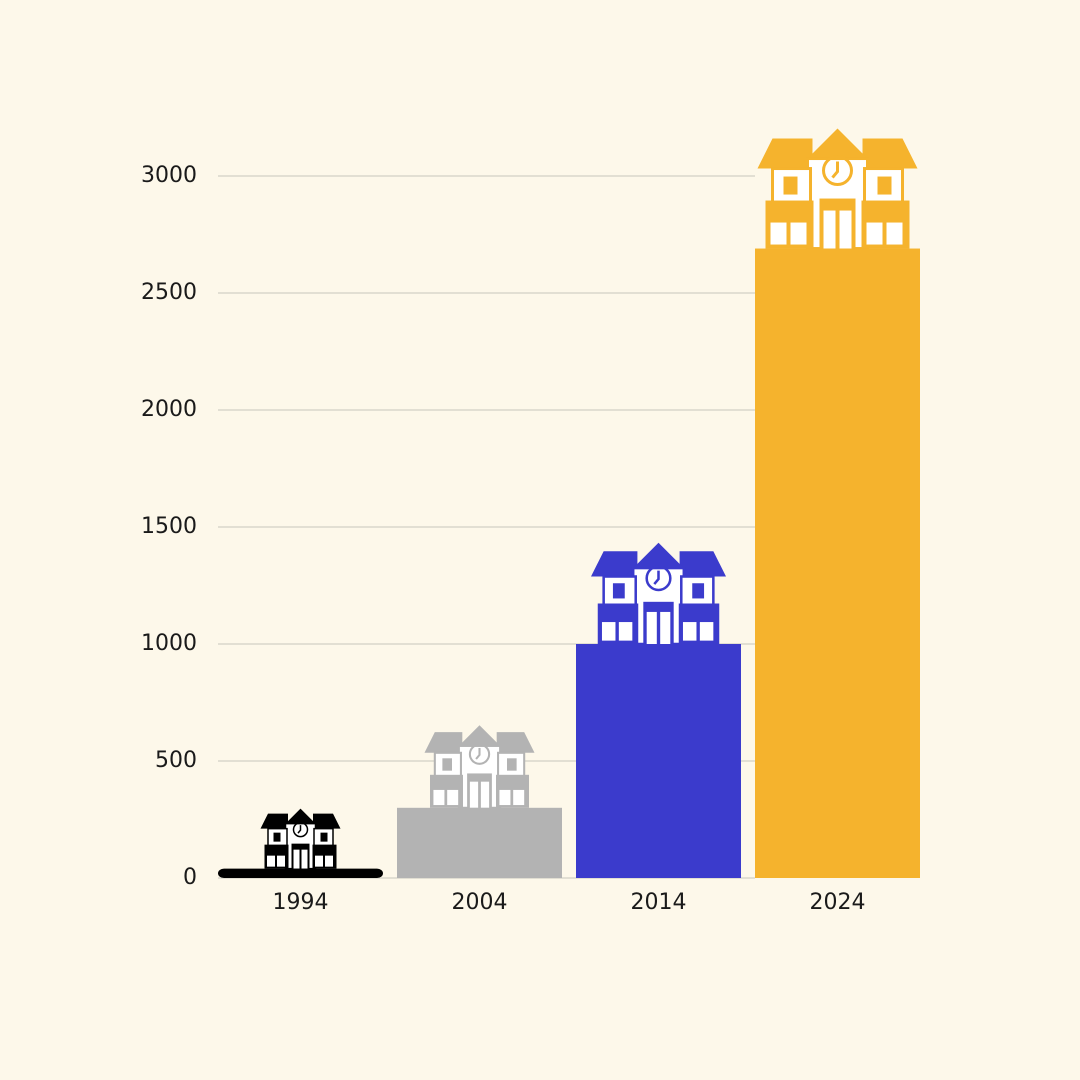  What do you see at coordinates (169, 643) in the screenshot?
I see `y-tick-label: 1000` at bounding box center [169, 643].